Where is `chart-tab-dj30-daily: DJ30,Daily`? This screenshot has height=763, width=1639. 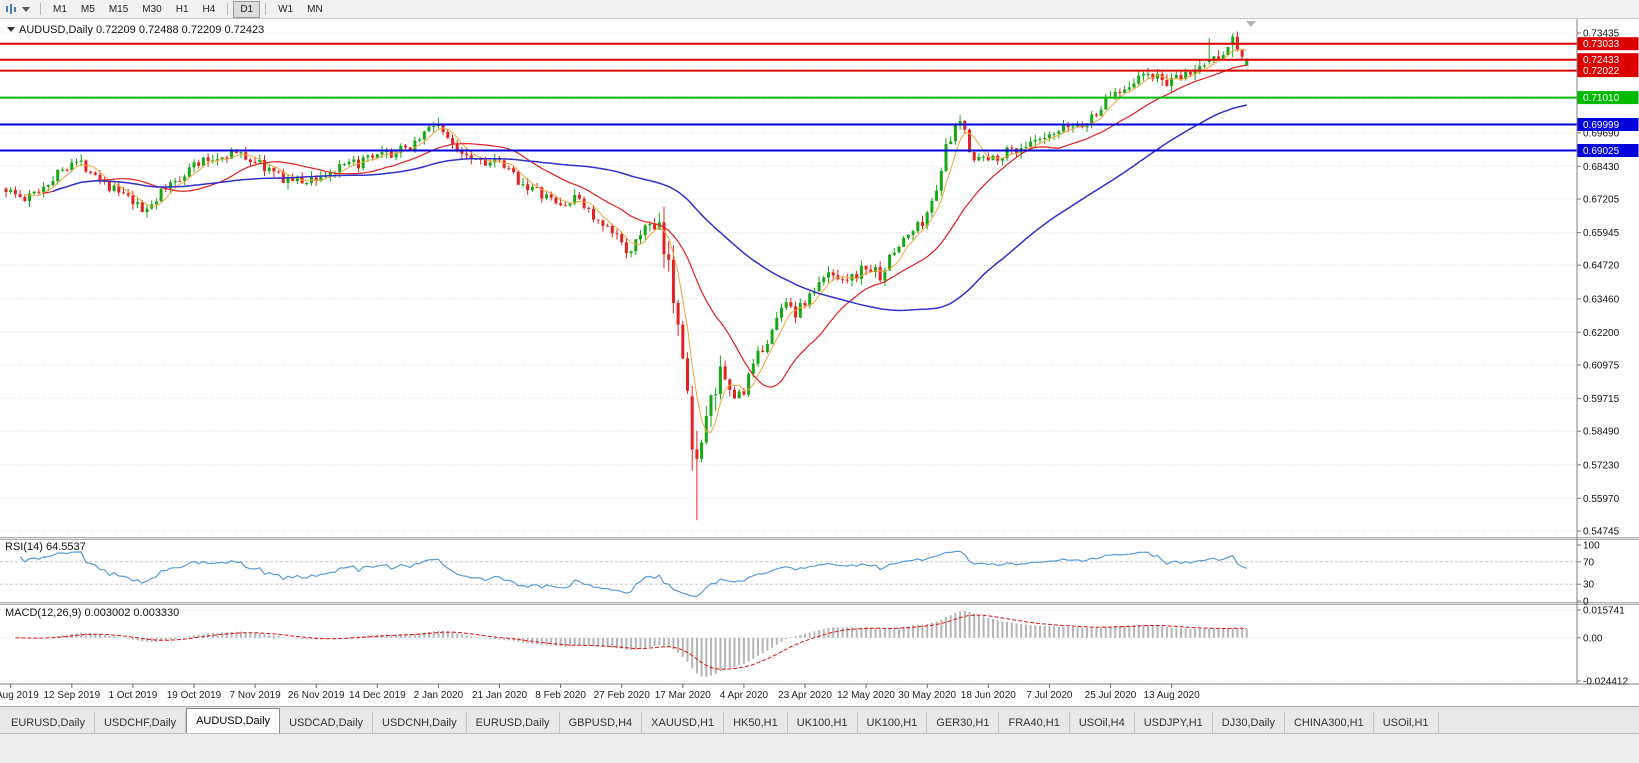
chart-tab-dj30-daily: DJ30,Daily is located at coordinates (1249, 722).